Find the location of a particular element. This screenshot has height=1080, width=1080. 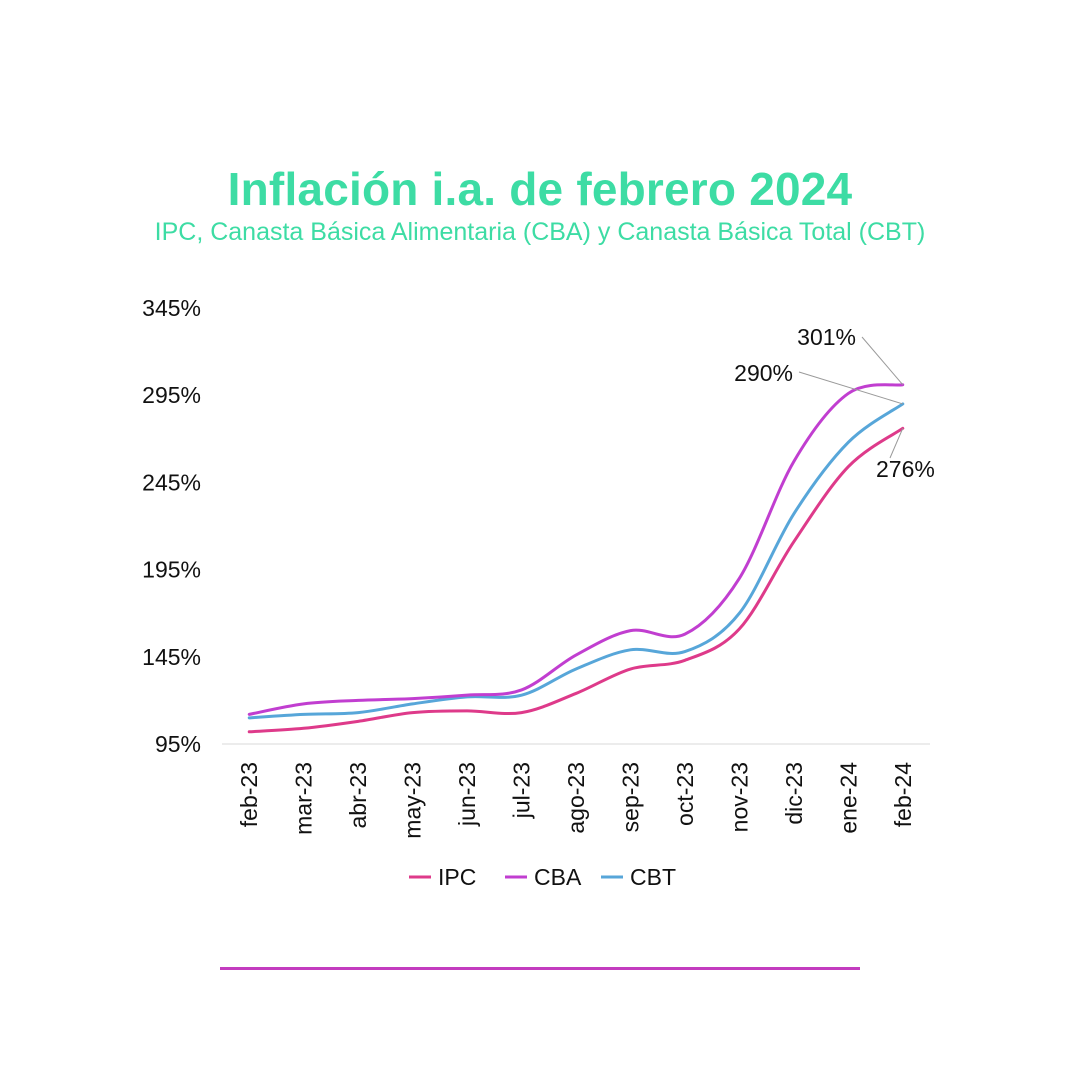

footer-divider is located at coordinates (540, 968).